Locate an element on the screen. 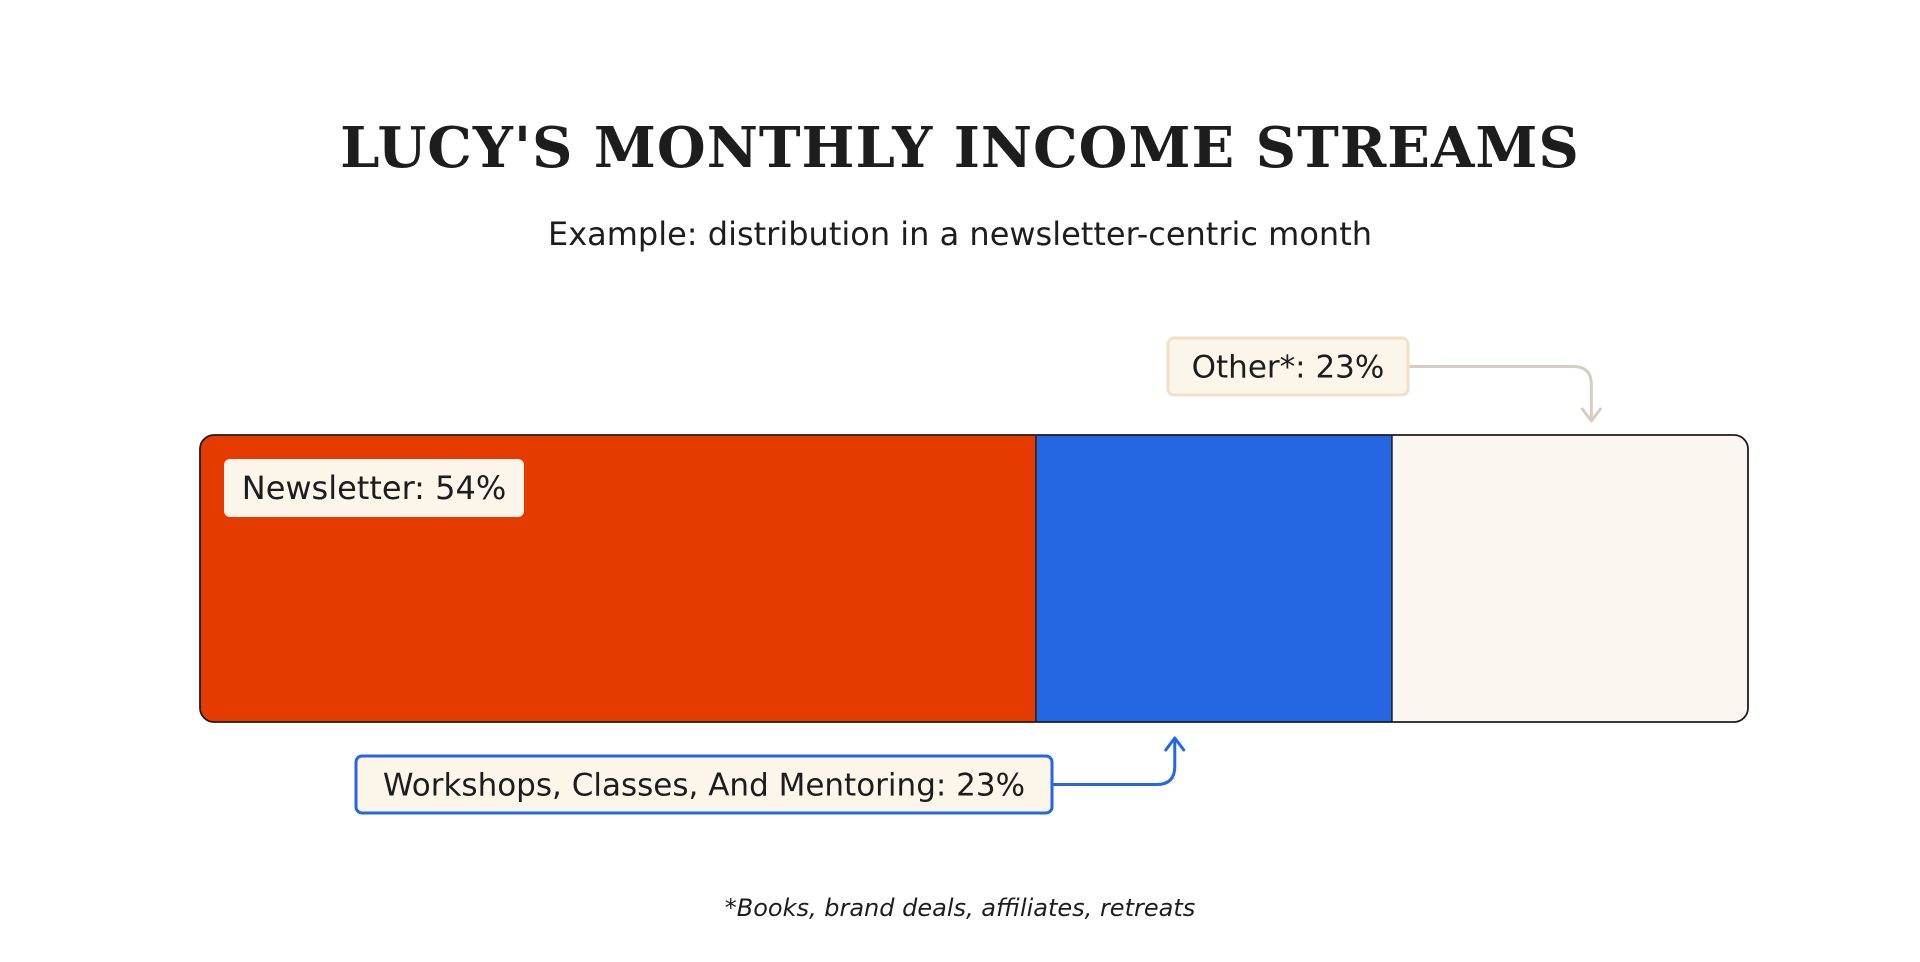 The height and width of the screenshot is (962, 1920). other-label-box is located at coordinates (1288, 366).